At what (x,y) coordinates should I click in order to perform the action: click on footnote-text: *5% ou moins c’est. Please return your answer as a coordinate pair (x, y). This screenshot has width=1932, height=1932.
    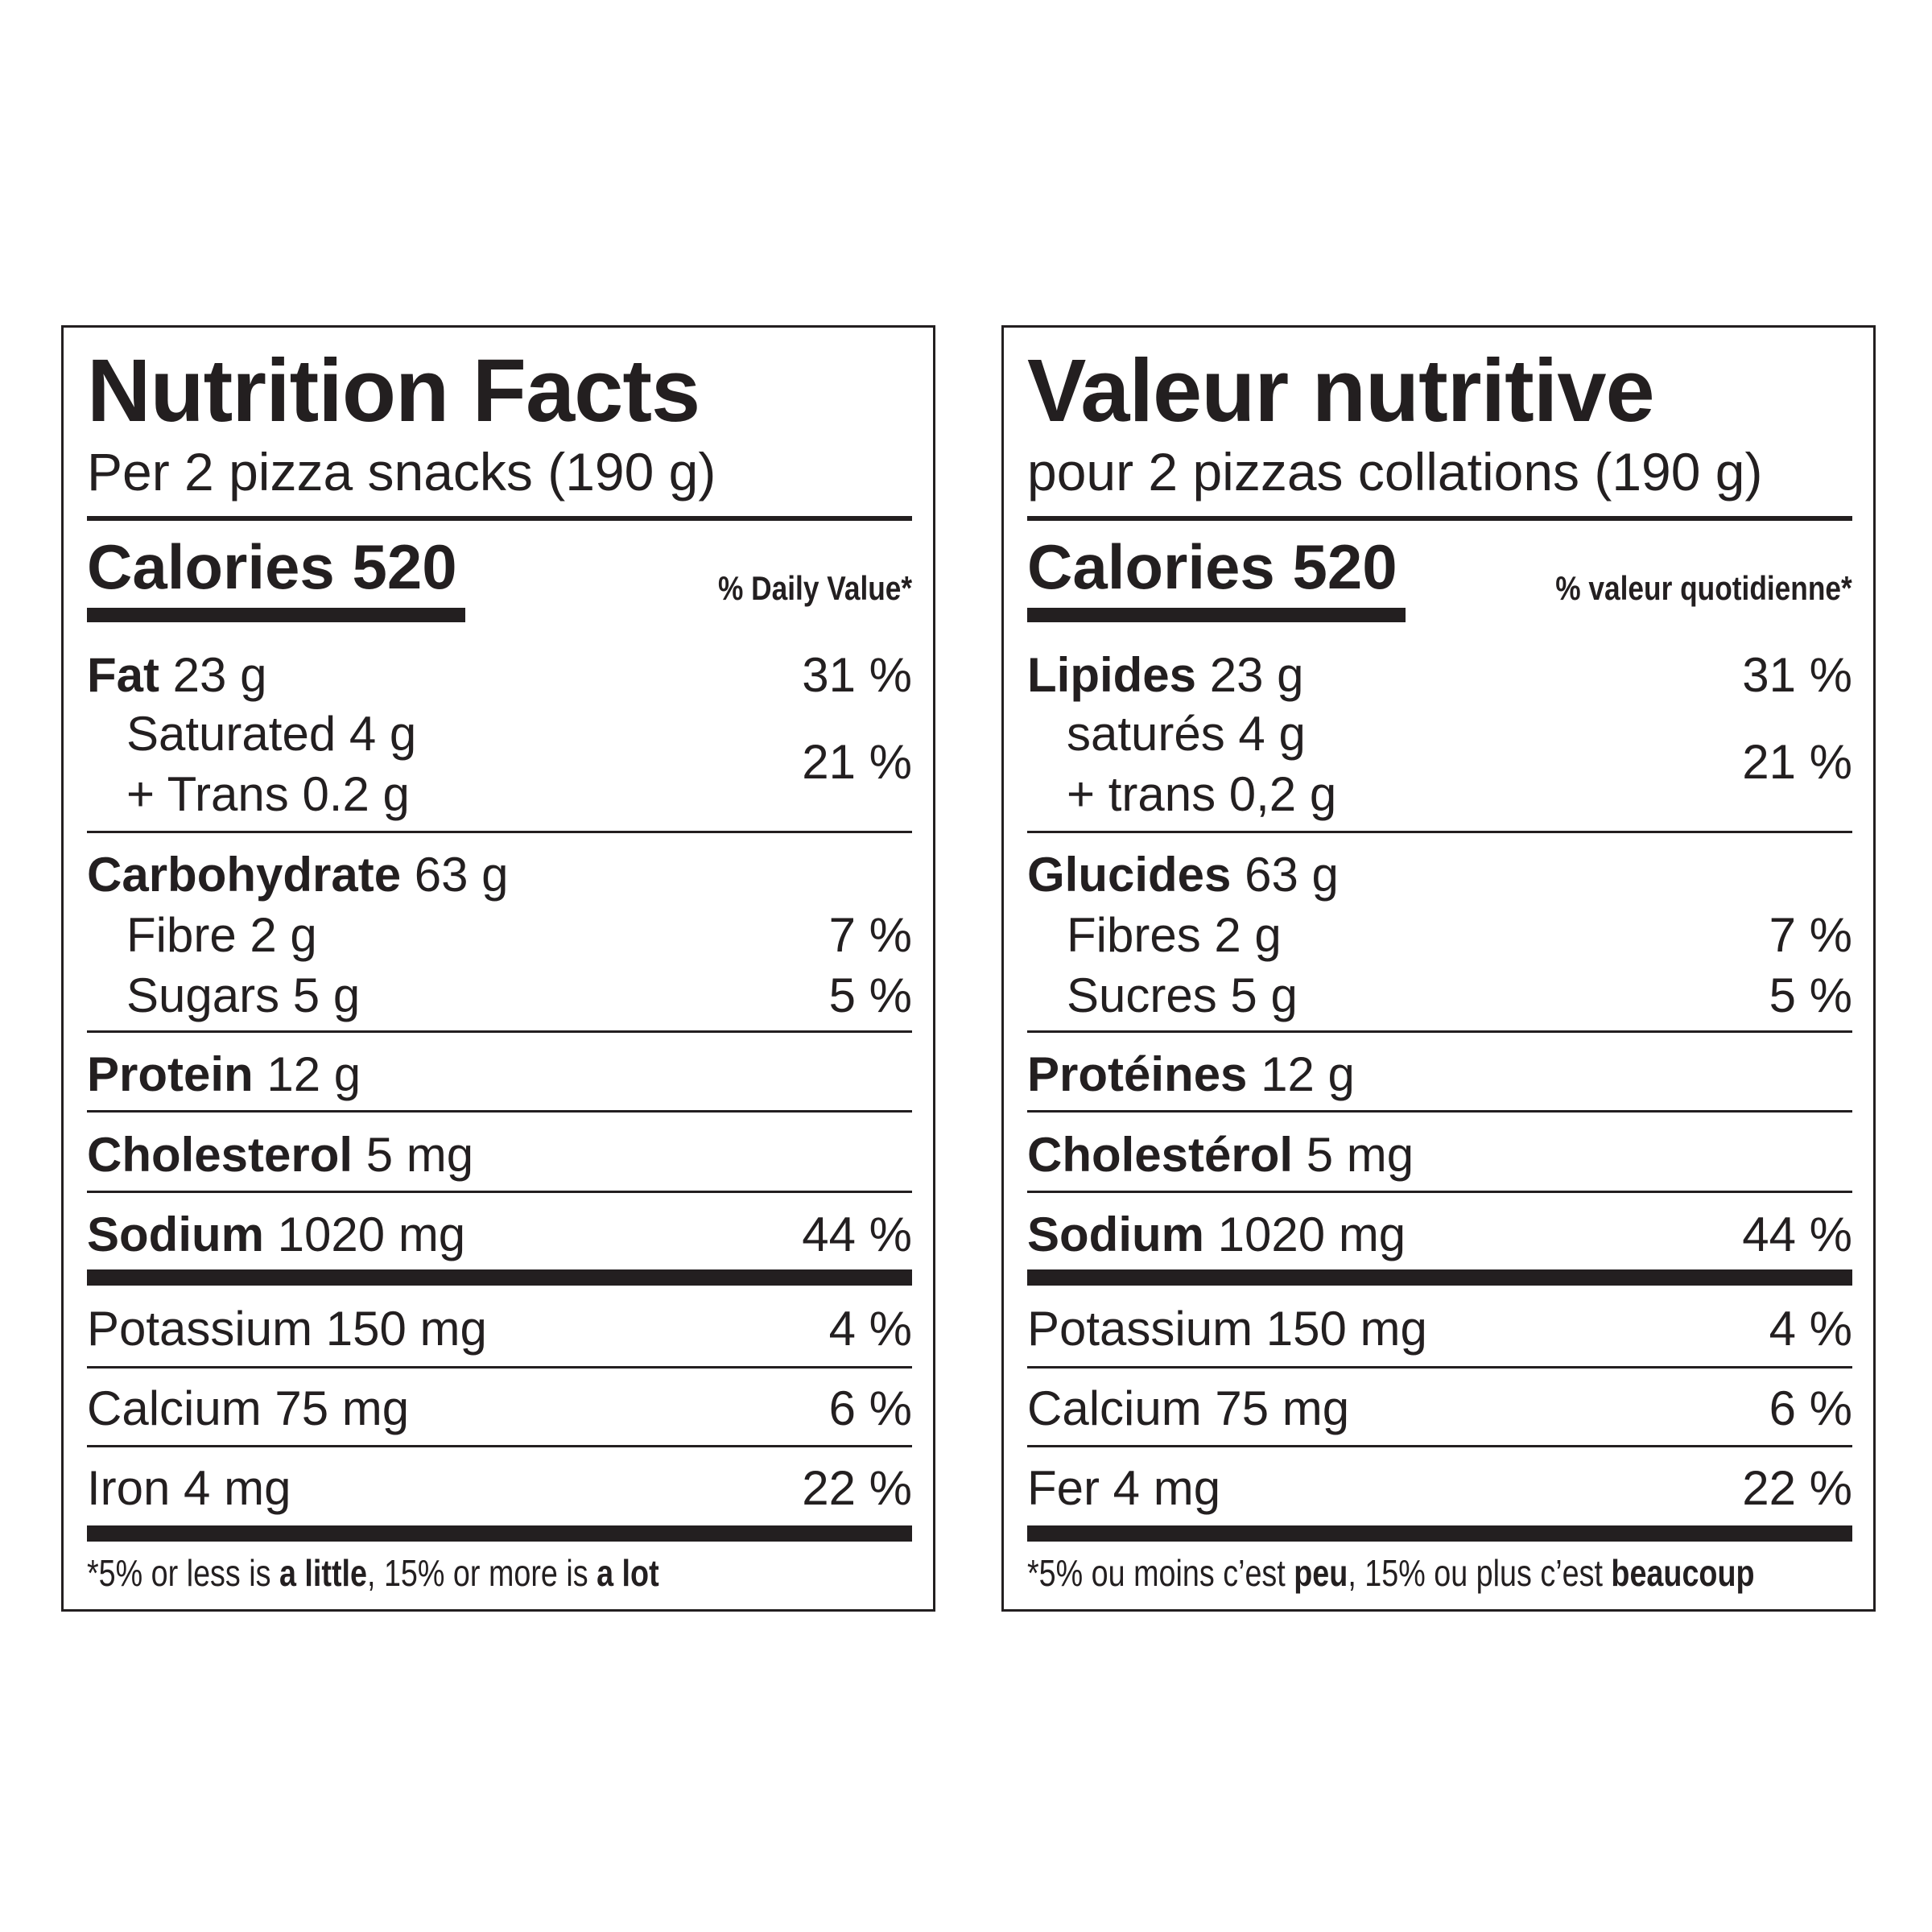
    Looking at the image, I should click on (1160, 1573).